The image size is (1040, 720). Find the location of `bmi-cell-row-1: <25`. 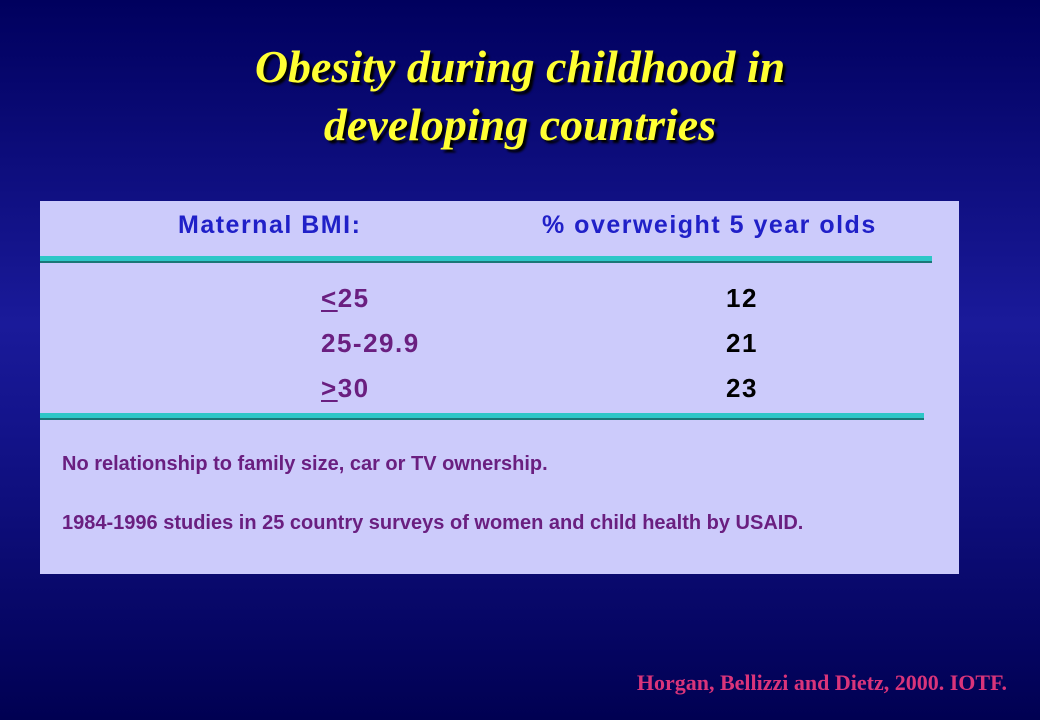

bmi-cell-row-1: <25 is located at coordinates (345, 298).